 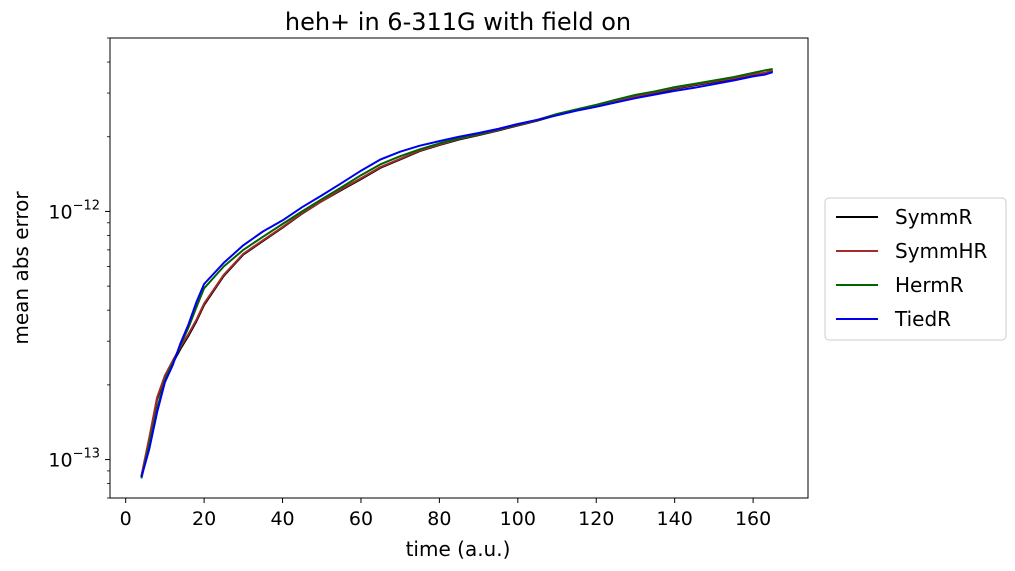 What do you see at coordinates (74, 459) in the screenshot?
I see `y-tick-label: 10−13` at bounding box center [74, 459].